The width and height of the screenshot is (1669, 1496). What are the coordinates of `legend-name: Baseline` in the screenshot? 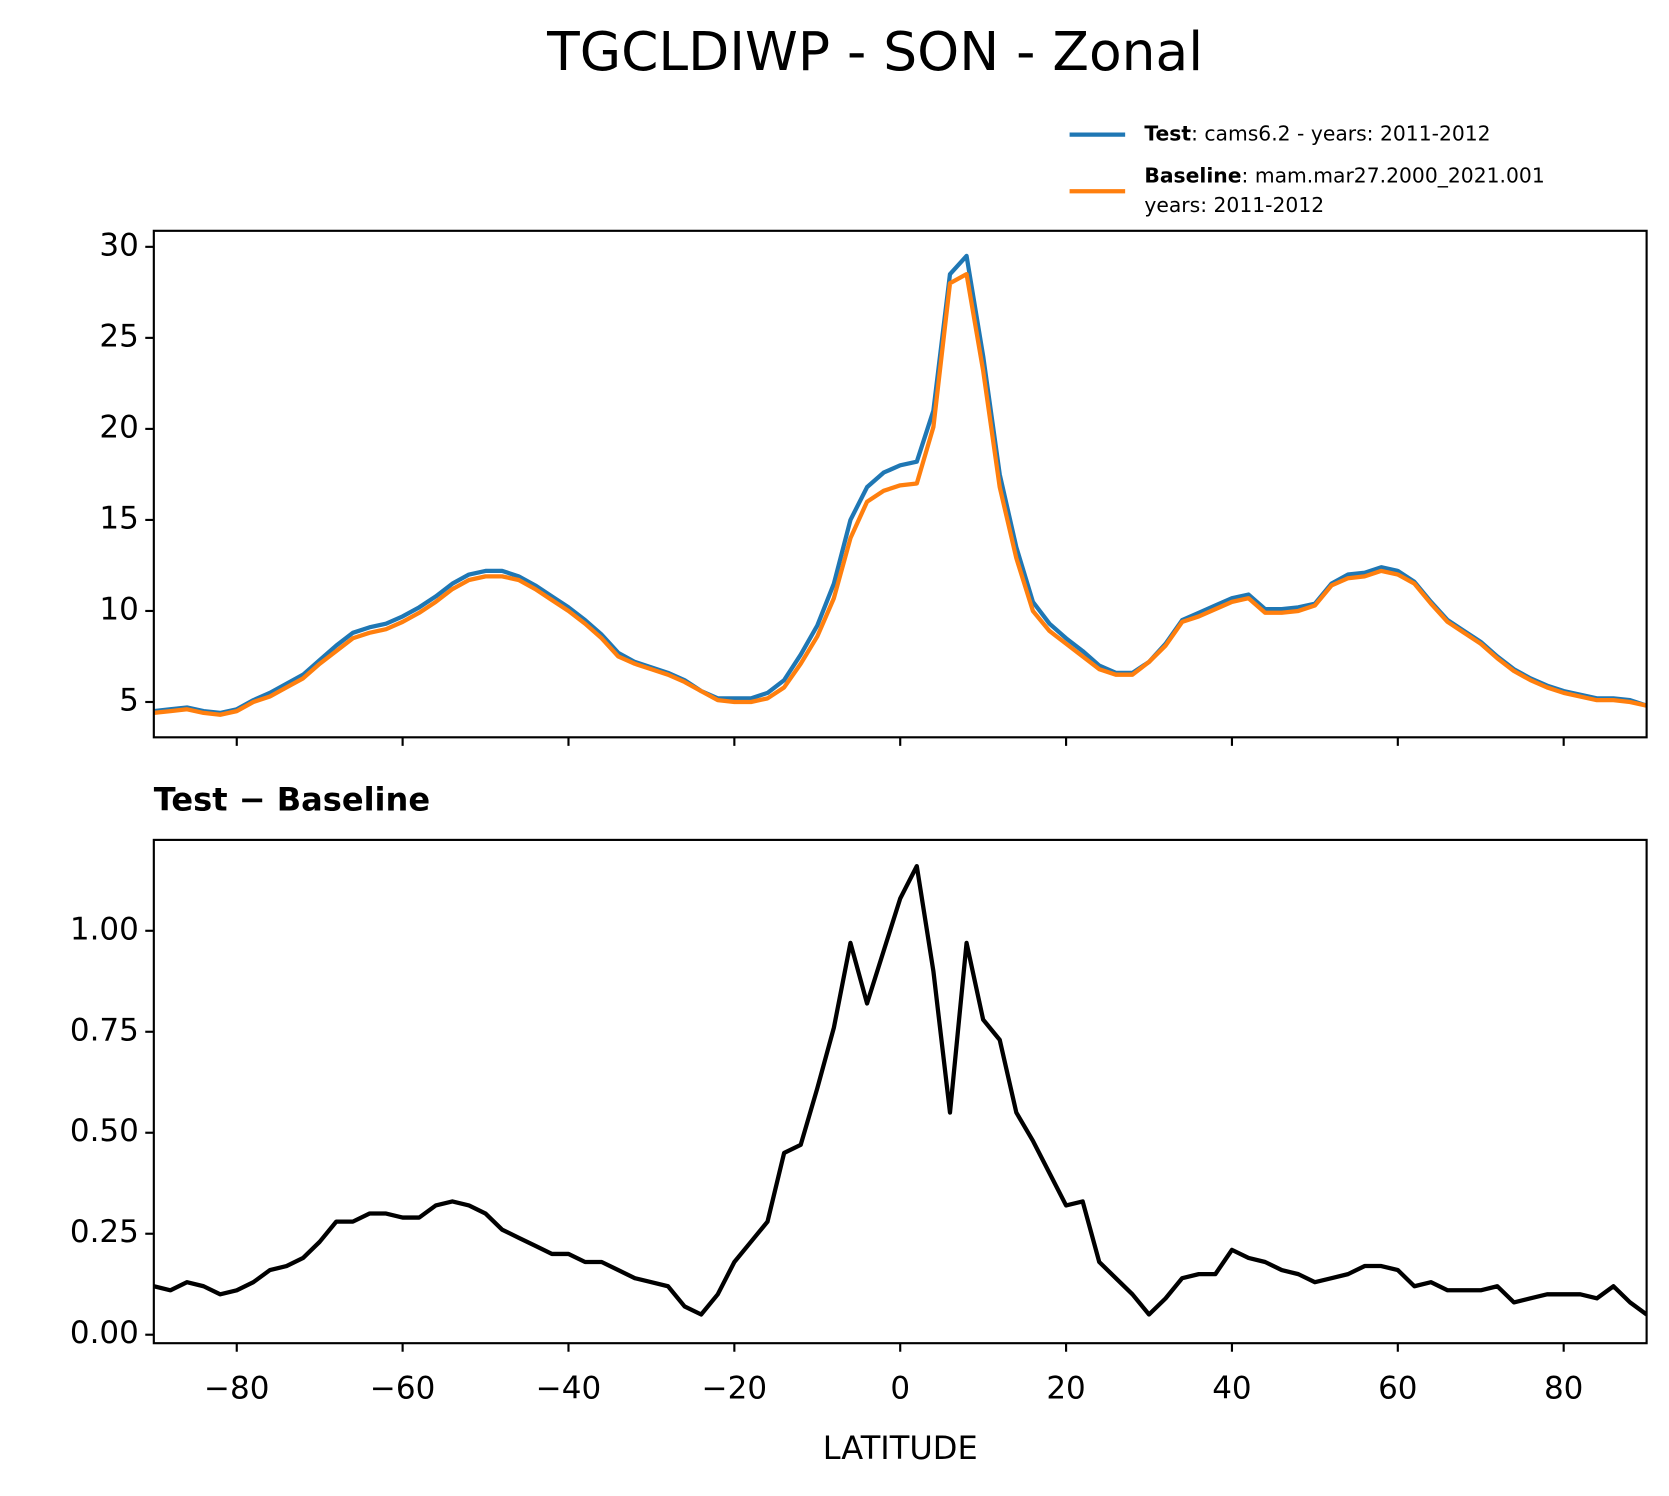 It's located at (1192, 175).